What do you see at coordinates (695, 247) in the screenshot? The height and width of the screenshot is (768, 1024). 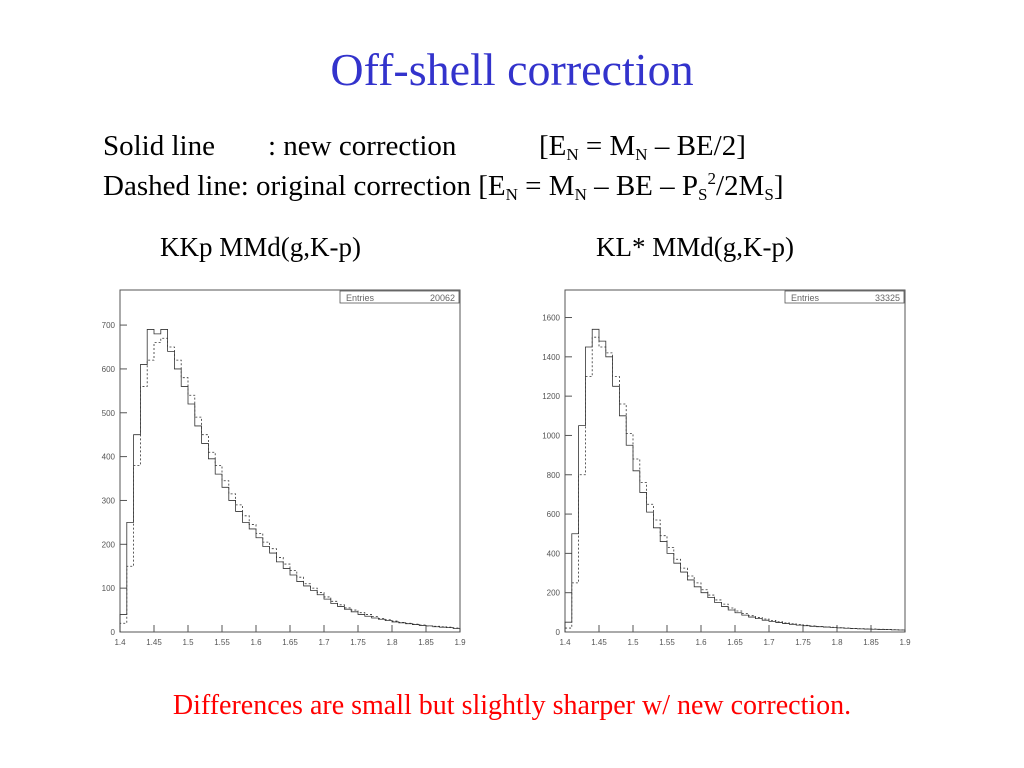 I see `right-plot-title: KL* MMd(g,K-p)` at bounding box center [695, 247].